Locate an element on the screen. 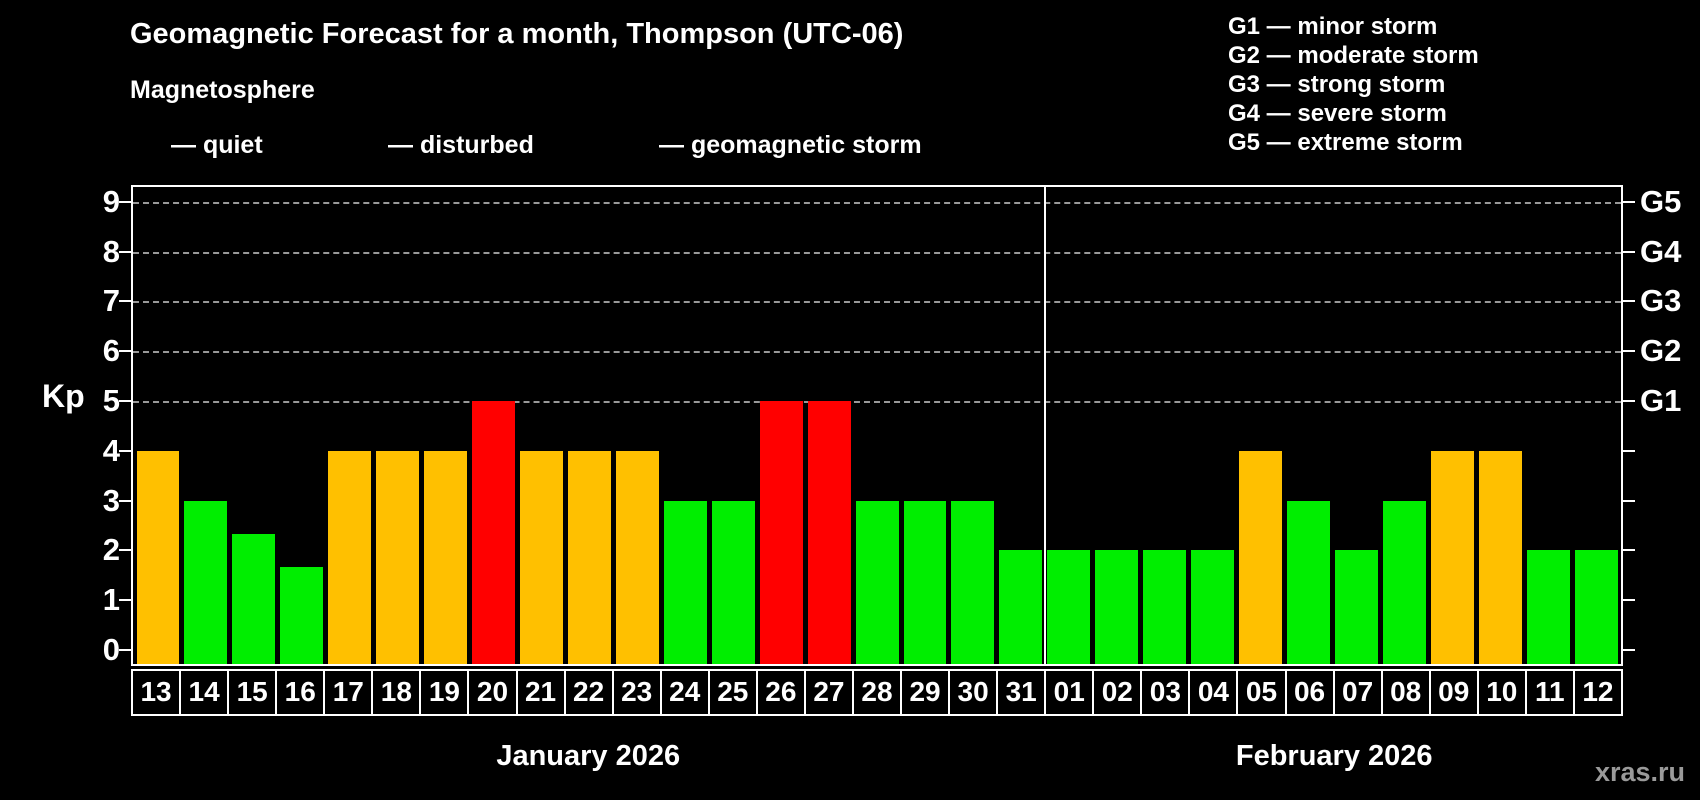 This screenshot has height=800, width=1700. day-cell-06: 06 is located at coordinates (1308, 692).